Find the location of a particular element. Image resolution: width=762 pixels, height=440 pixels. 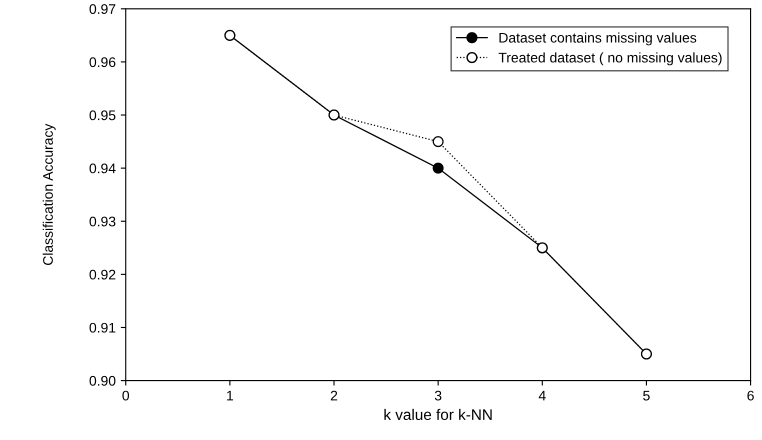

y-tick-label: 0.97 is located at coordinates (103, 9).